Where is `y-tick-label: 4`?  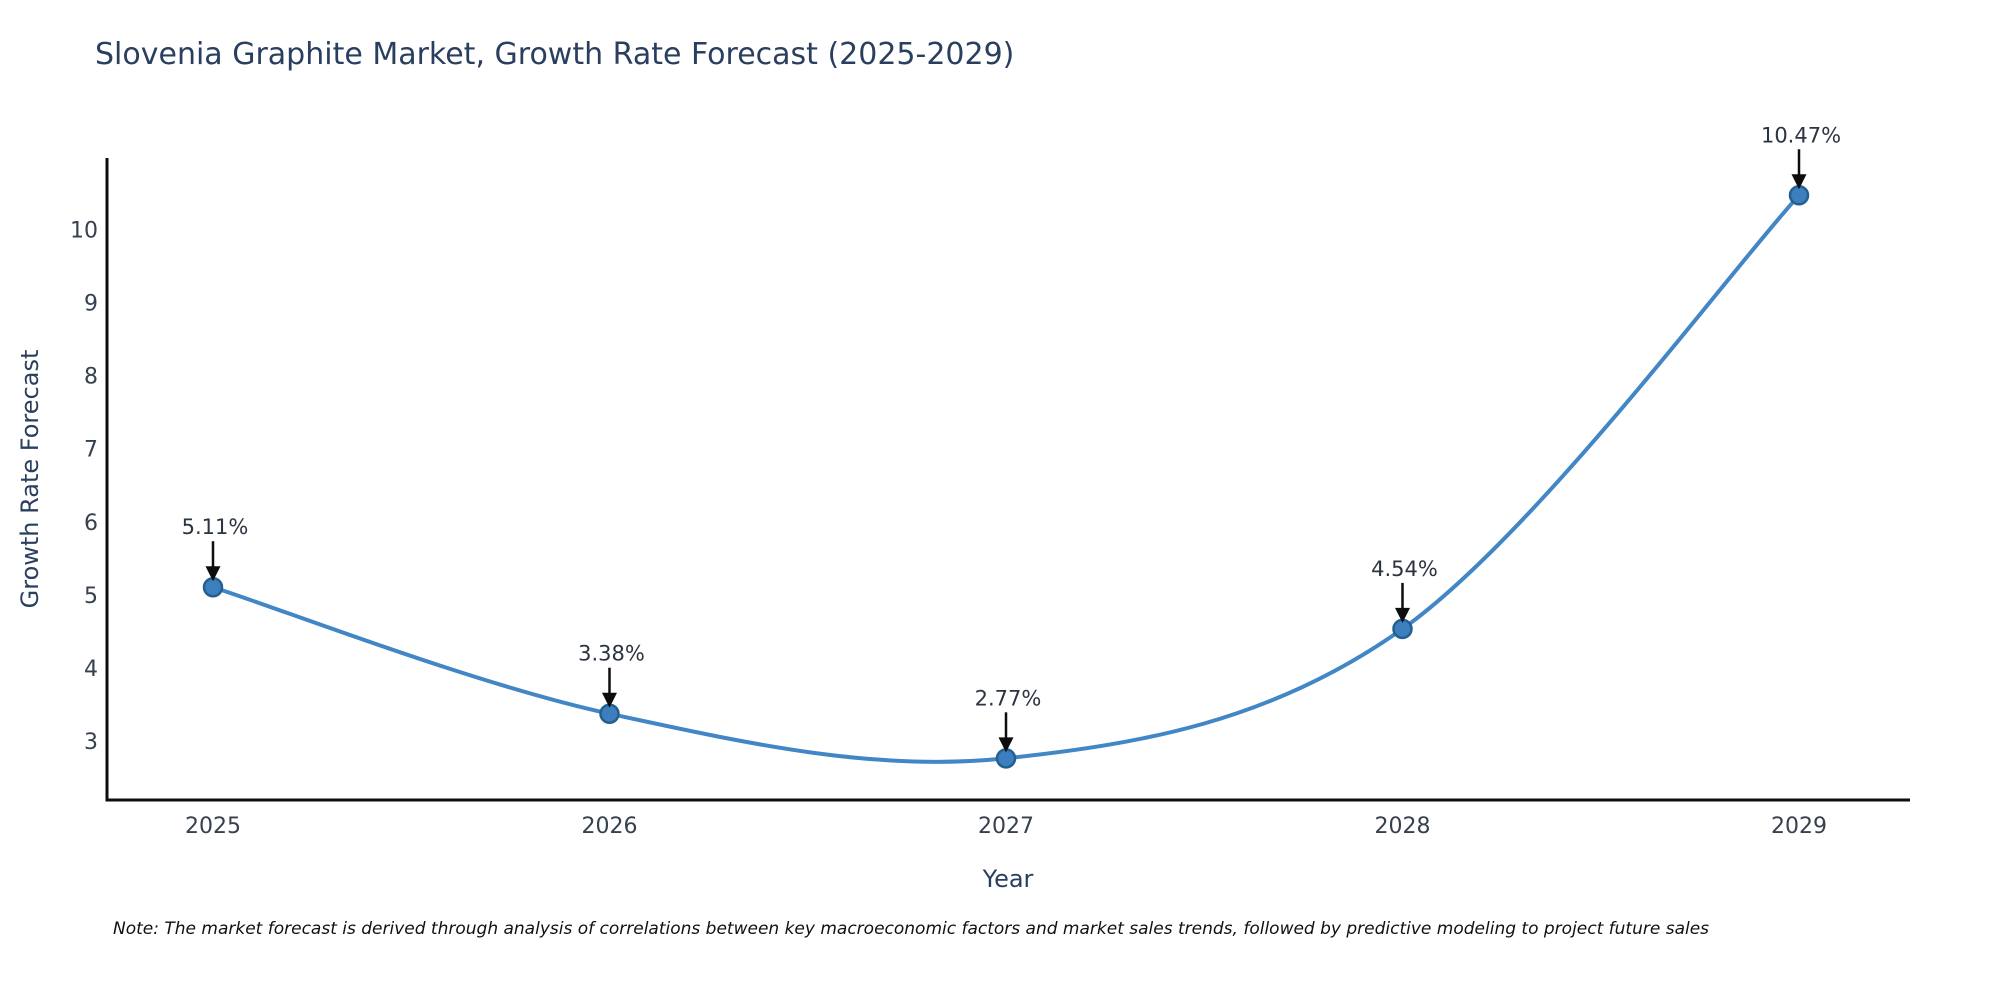 y-tick-label: 4 is located at coordinates (91, 669).